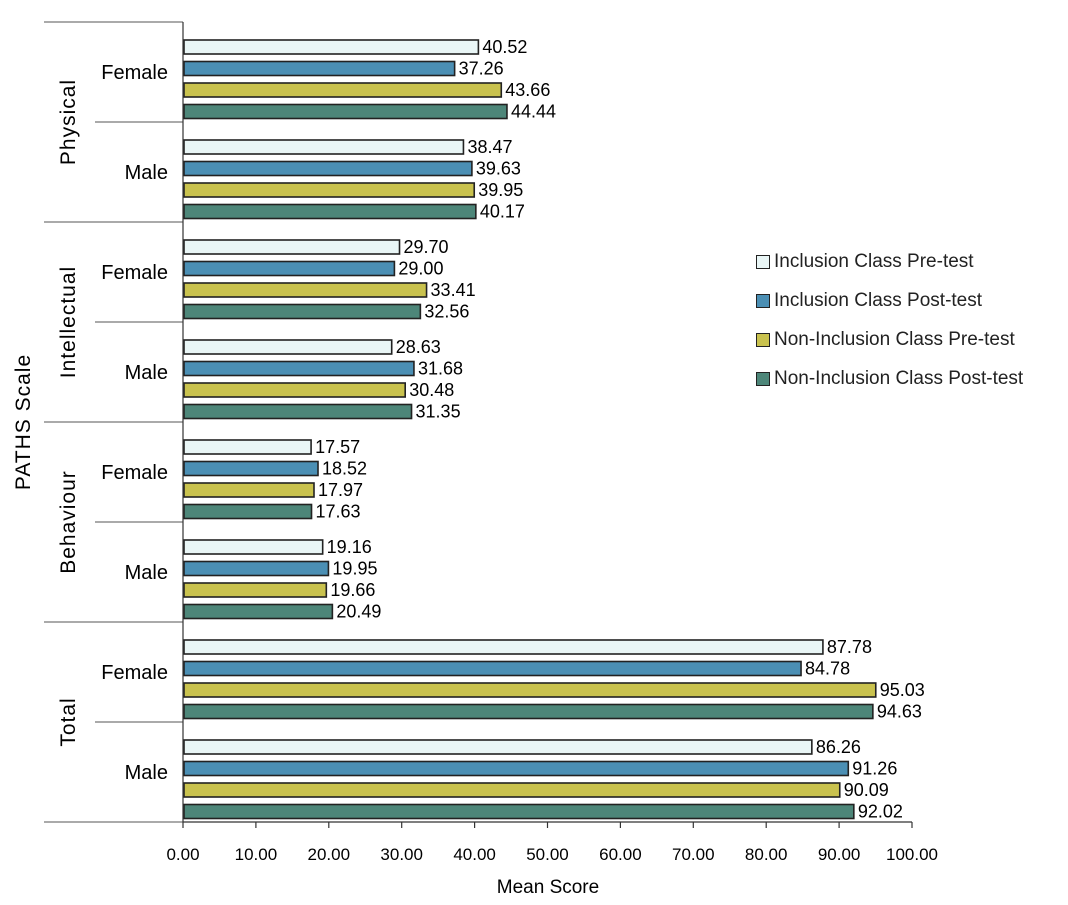 The image size is (1068, 905). What do you see at coordinates (256, 854) in the screenshot?
I see `x-tick-label: 10.00` at bounding box center [256, 854].